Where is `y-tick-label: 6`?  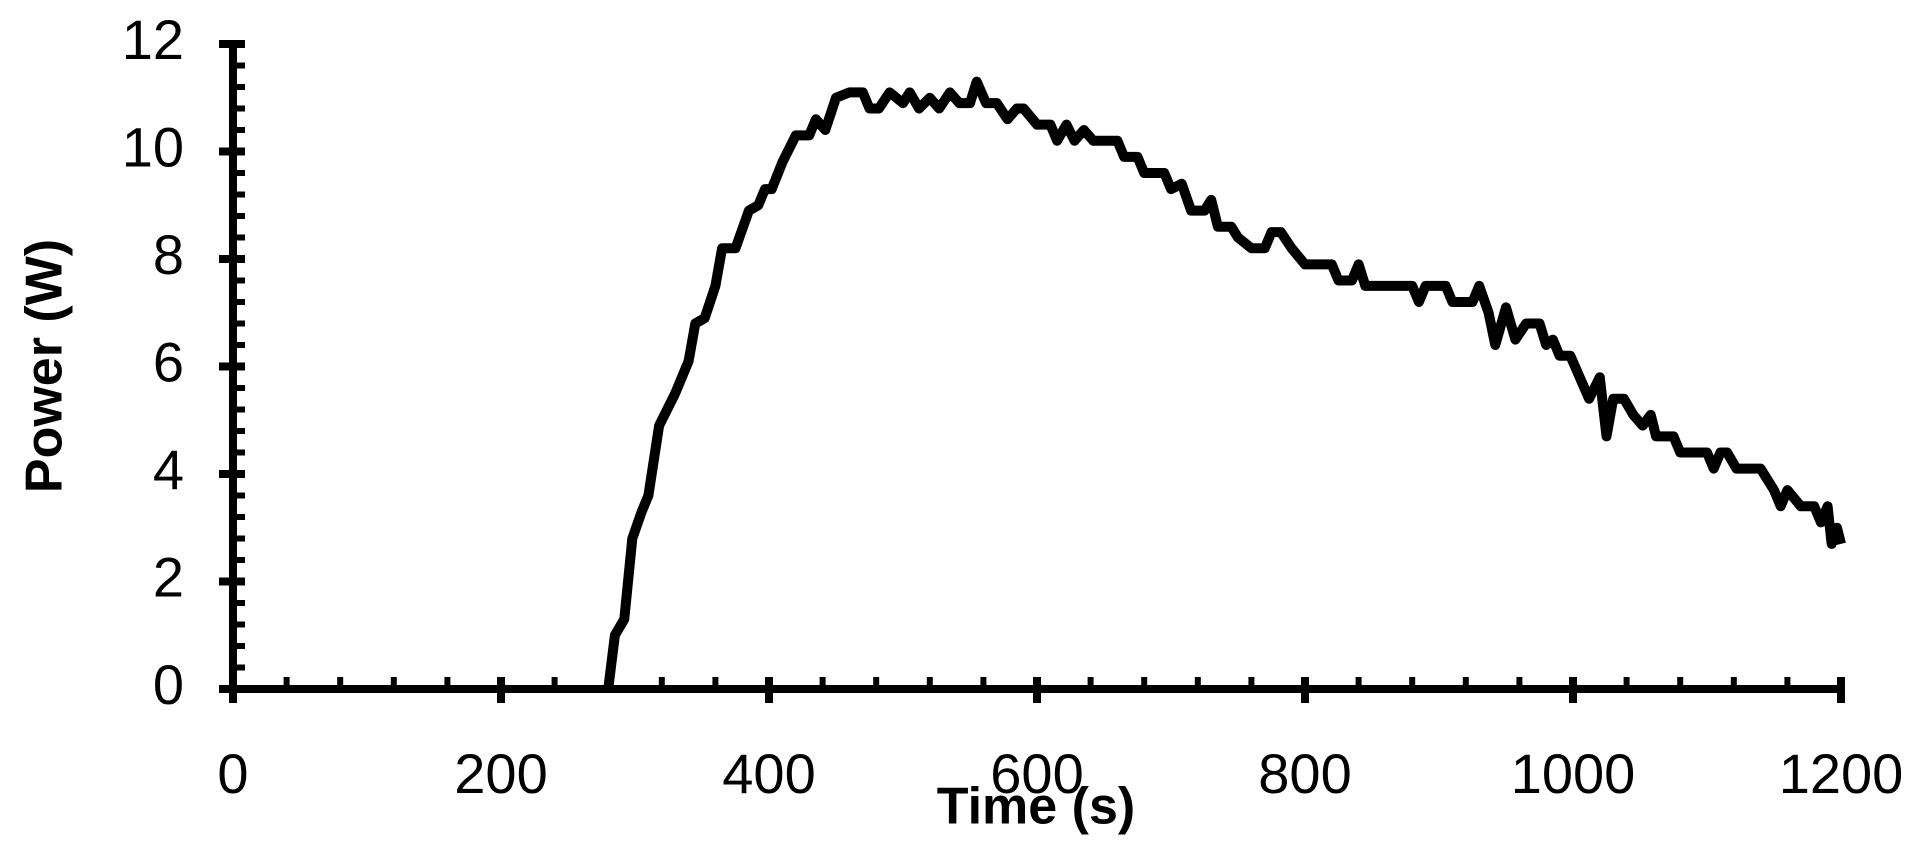 y-tick-label: 6 is located at coordinates (168, 361).